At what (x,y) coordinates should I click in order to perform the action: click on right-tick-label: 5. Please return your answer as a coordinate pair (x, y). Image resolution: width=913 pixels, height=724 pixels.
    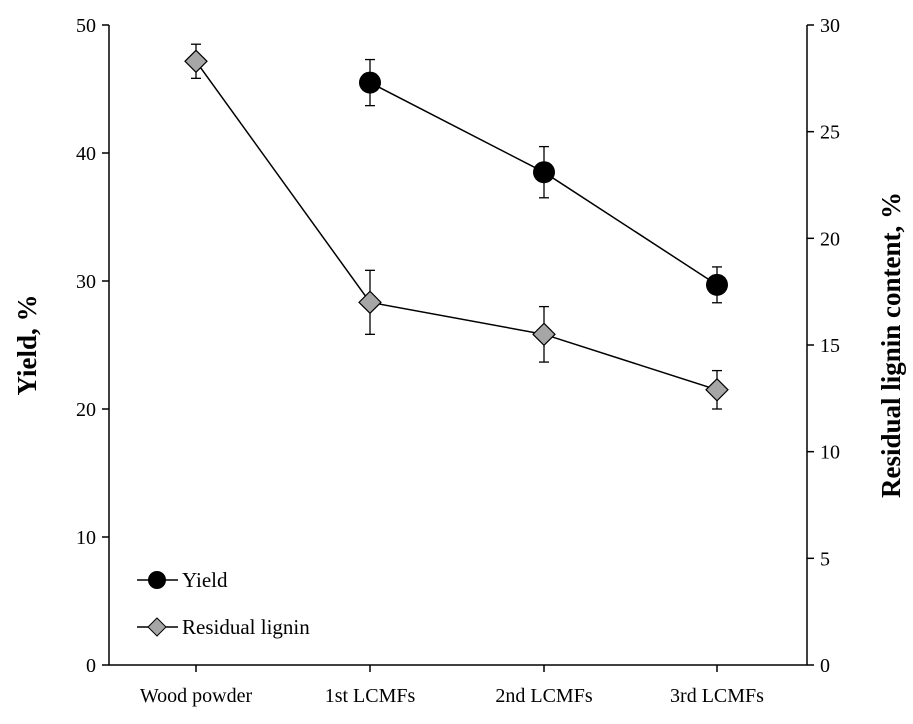
    Looking at the image, I should click on (825, 559).